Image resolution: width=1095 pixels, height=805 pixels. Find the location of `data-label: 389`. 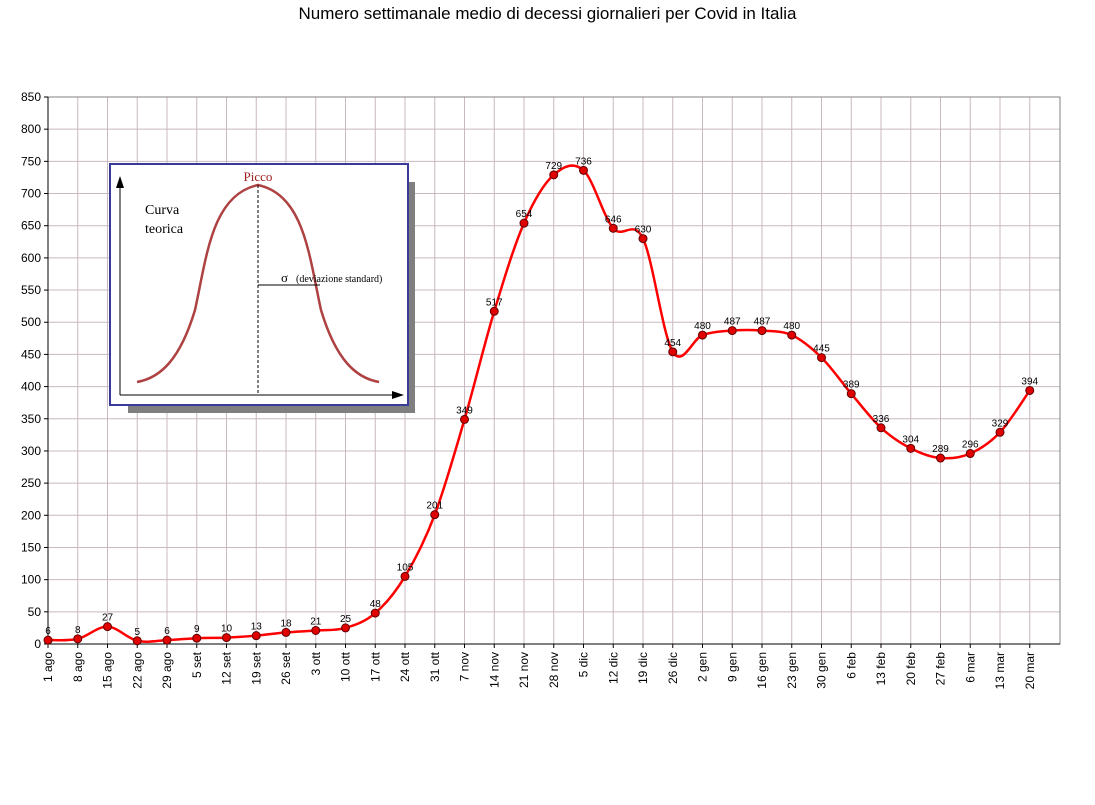

data-label: 389 is located at coordinates (851, 385).